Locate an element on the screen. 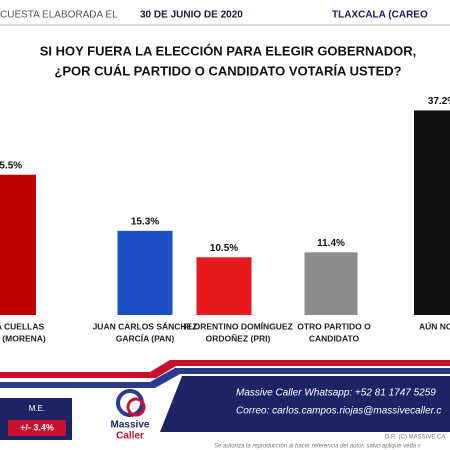 This screenshot has height=450, width=450. category-label: S (MORENA) is located at coordinates (23, 338).